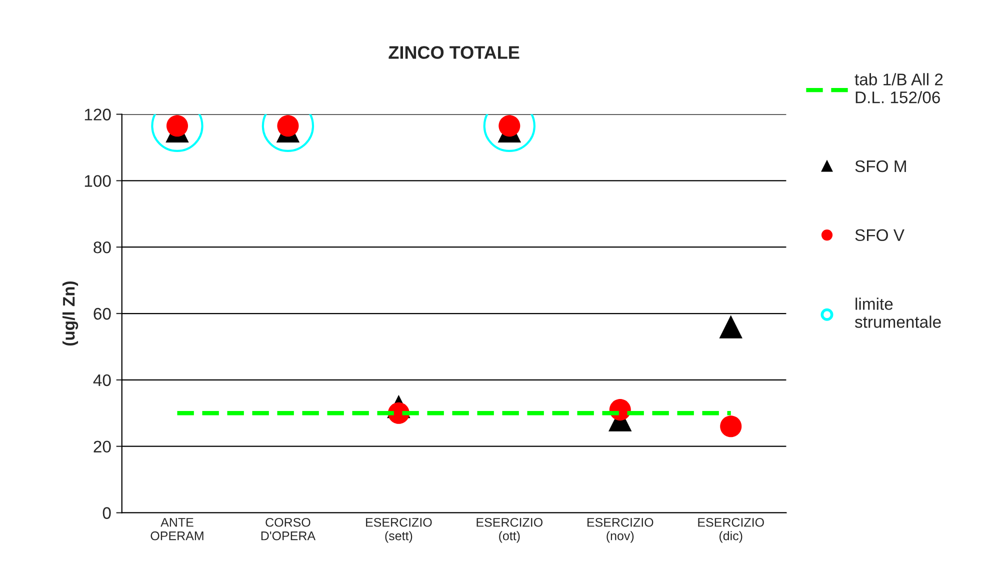 The image size is (999, 586). What do you see at coordinates (177, 529) in the screenshot?
I see `x-tick-label: ANTE OPERAM` at bounding box center [177, 529].